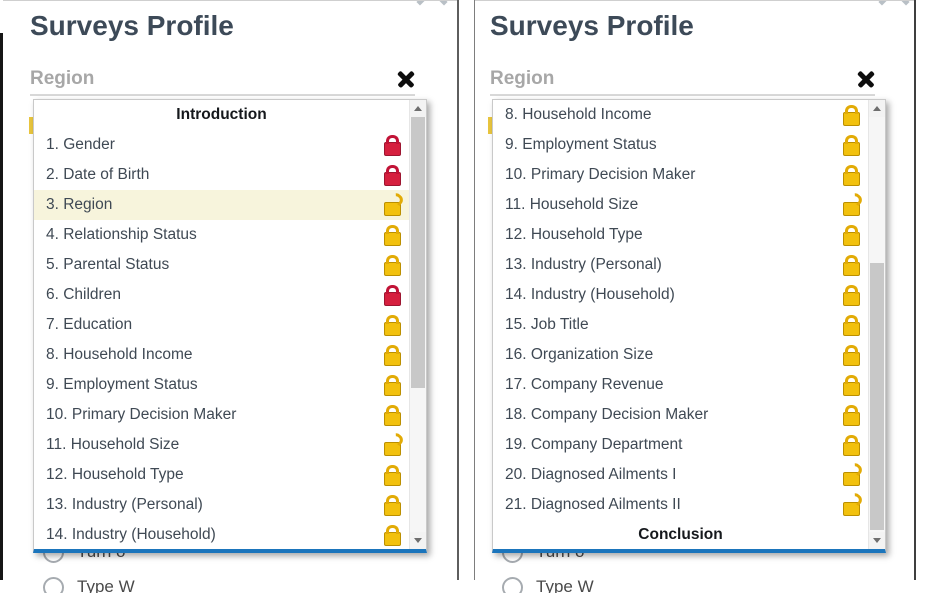 The height and width of the screenshot is (600, 946). What do you see at coordinates (682, 95) in the screenshot?
I see `divider` at bounding box center [682, 95].